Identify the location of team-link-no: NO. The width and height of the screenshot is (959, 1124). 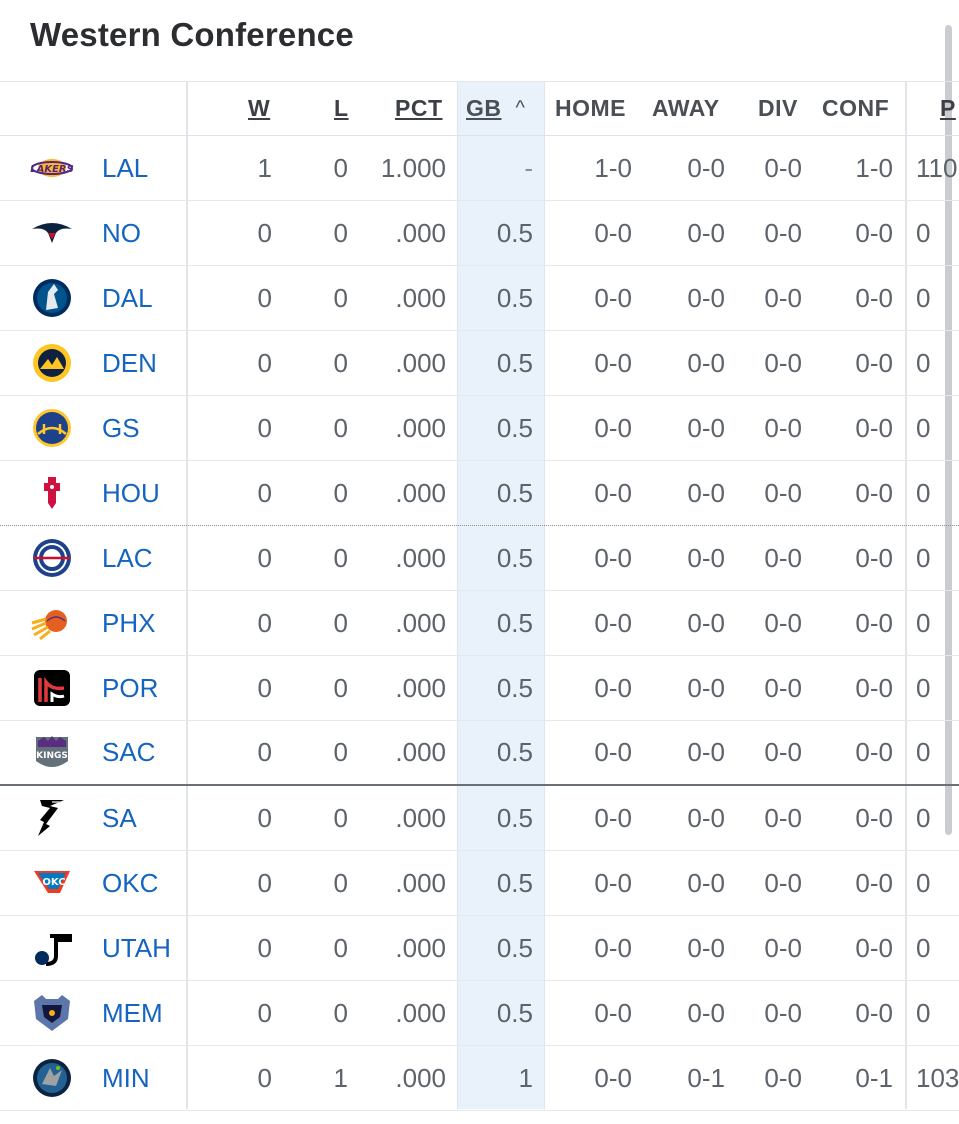
(121, 232).